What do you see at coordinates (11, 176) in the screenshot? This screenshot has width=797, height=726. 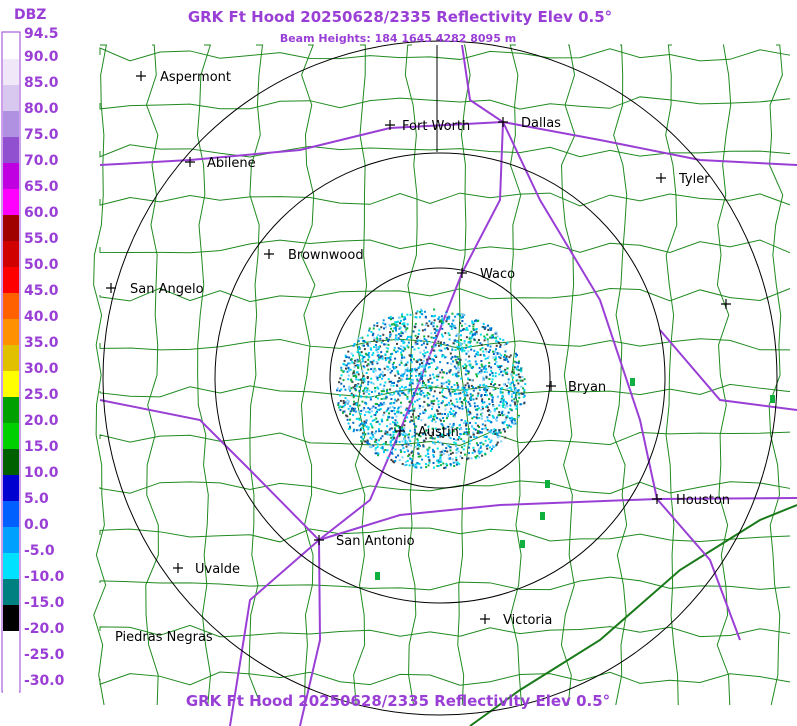 I see `legend-swatch` at bounding box center [11, 176].